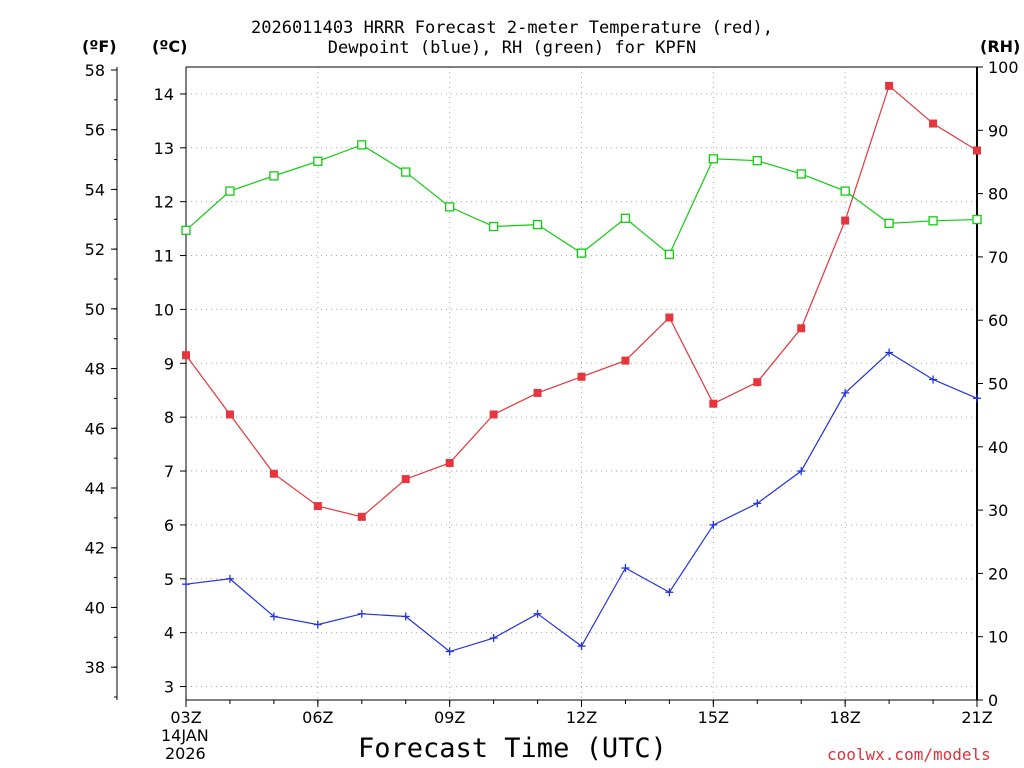 This screenshot has height=768, width=1024. What do you see at coordinates (95, 428) in the screenshot?
I see `fahrenheit-tick-label: 46` at bounding box center [95, 428].